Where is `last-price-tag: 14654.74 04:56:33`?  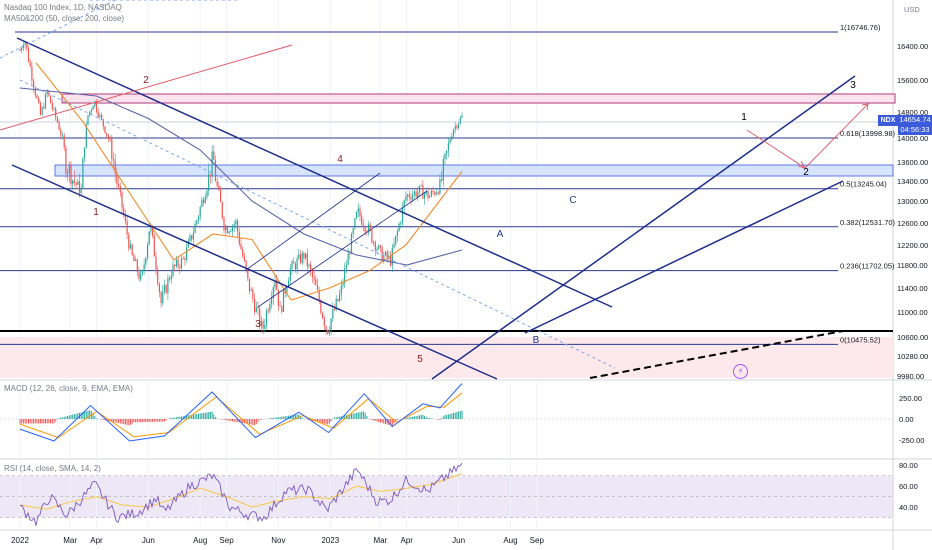
last-price-tag: 14654.74 04:56:33 is located at coordinates (915, 125).